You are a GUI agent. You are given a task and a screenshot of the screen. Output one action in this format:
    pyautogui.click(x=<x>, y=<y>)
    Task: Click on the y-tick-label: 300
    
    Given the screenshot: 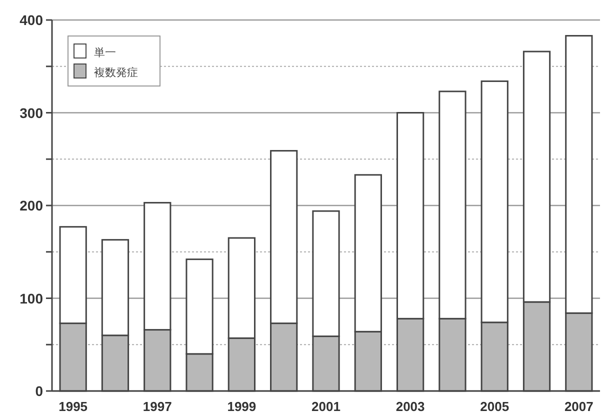 What is the action you would take?
    pyautogui.click(x=32, y=112)
    